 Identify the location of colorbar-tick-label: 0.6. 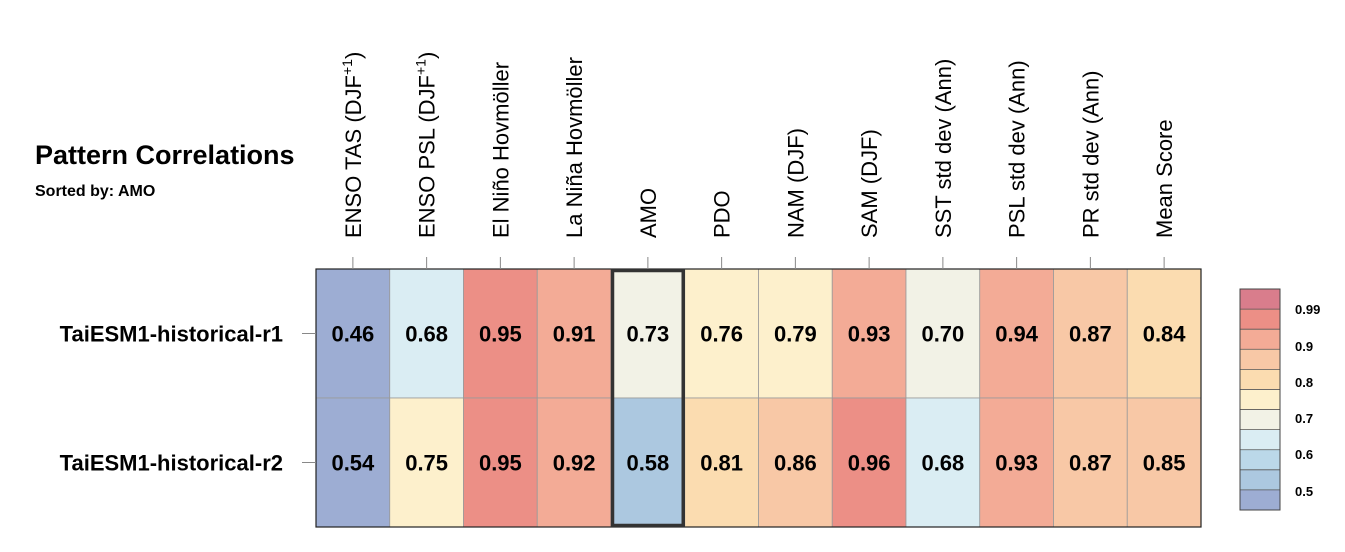
(1304, 454).